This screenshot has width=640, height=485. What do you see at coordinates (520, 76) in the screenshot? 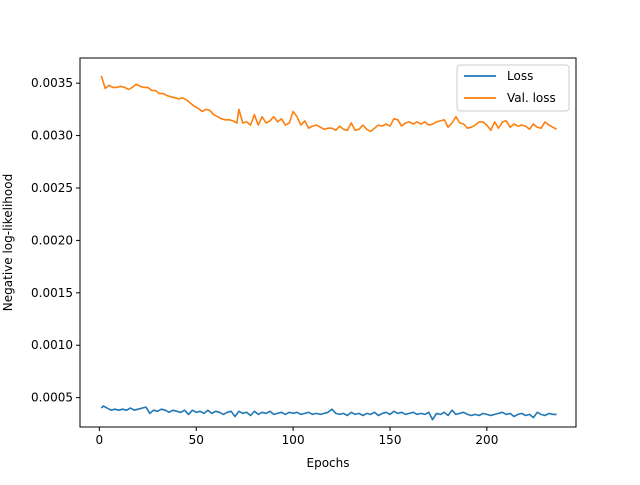
I see `legend-label-loss: Loss` at bounding box center [520, 76].